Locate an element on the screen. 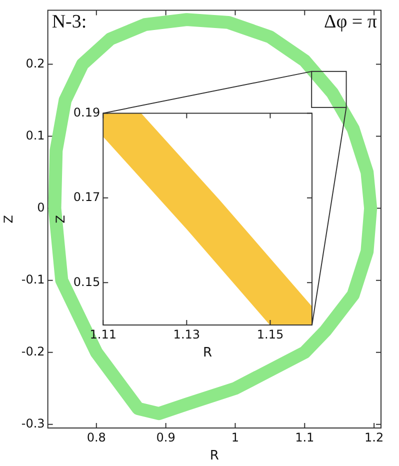 This screenshot has height=466, width=399. x-tick-label: 1.1 is located at coordinates (304, 437).